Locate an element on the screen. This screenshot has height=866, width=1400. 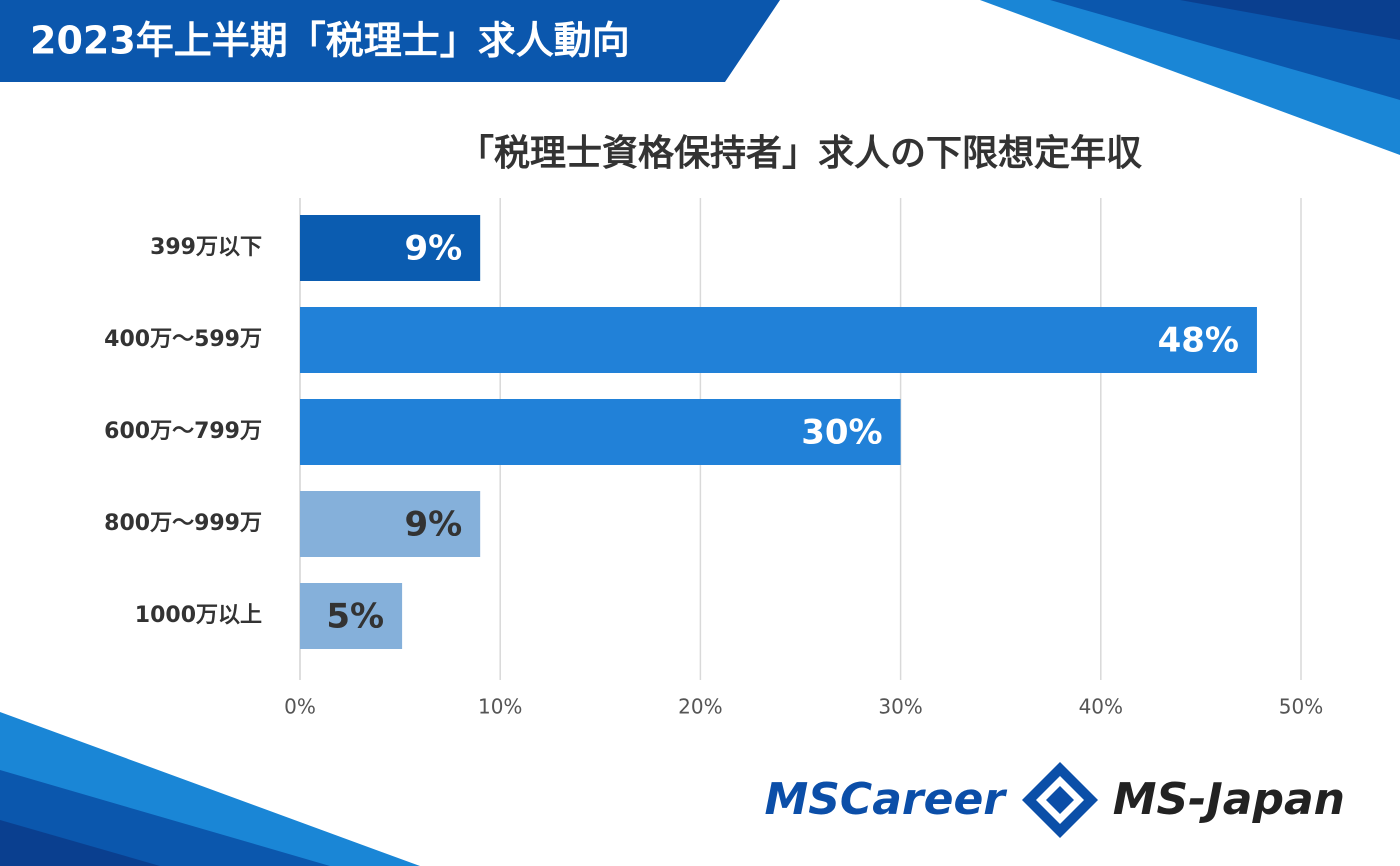
logo: MSCareer is located at coordinates (885, 799).